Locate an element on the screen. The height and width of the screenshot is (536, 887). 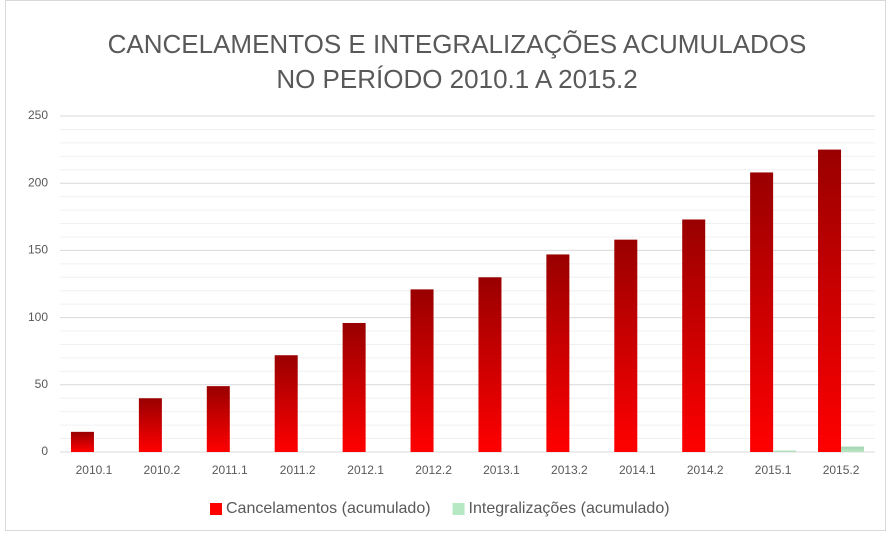
x-tick-label: 2010.2 is located at coordinates (162, 470).